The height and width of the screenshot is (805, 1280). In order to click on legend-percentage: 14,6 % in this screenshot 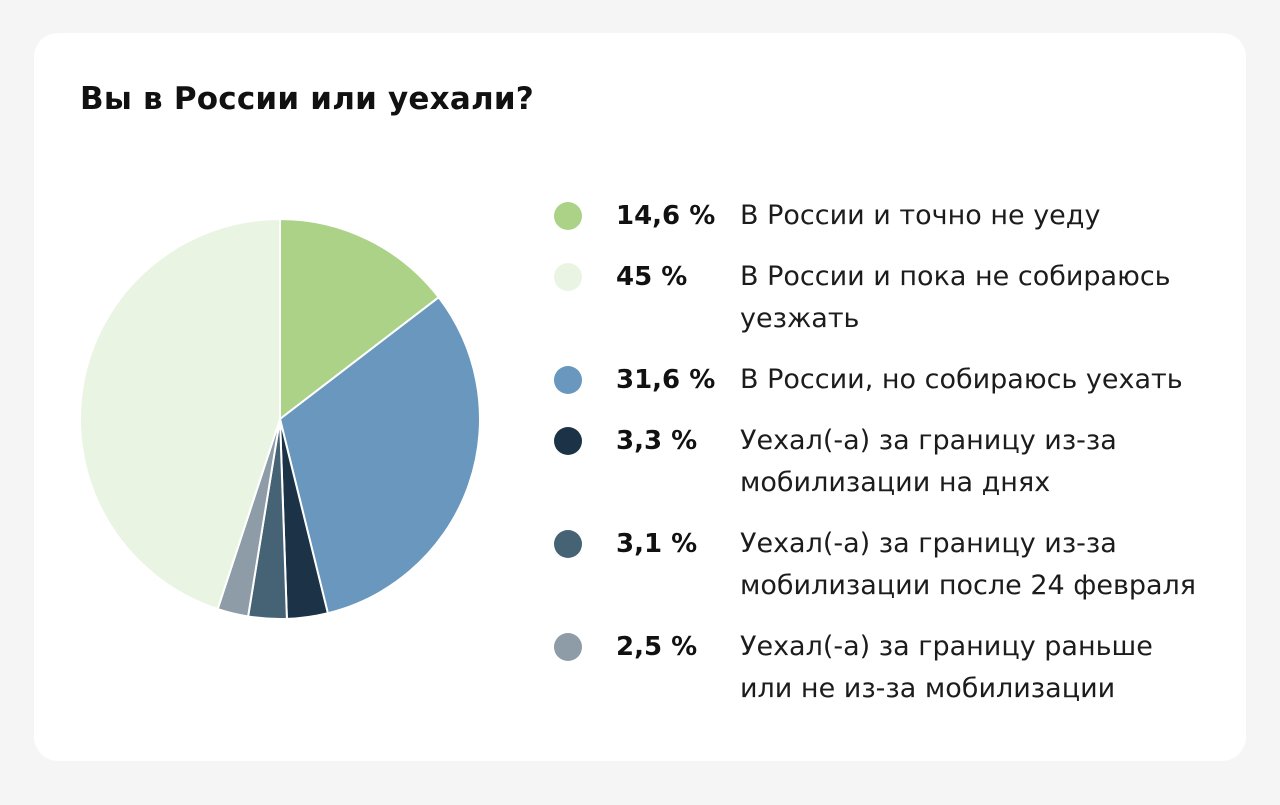, I will do `click(666, 216)`.